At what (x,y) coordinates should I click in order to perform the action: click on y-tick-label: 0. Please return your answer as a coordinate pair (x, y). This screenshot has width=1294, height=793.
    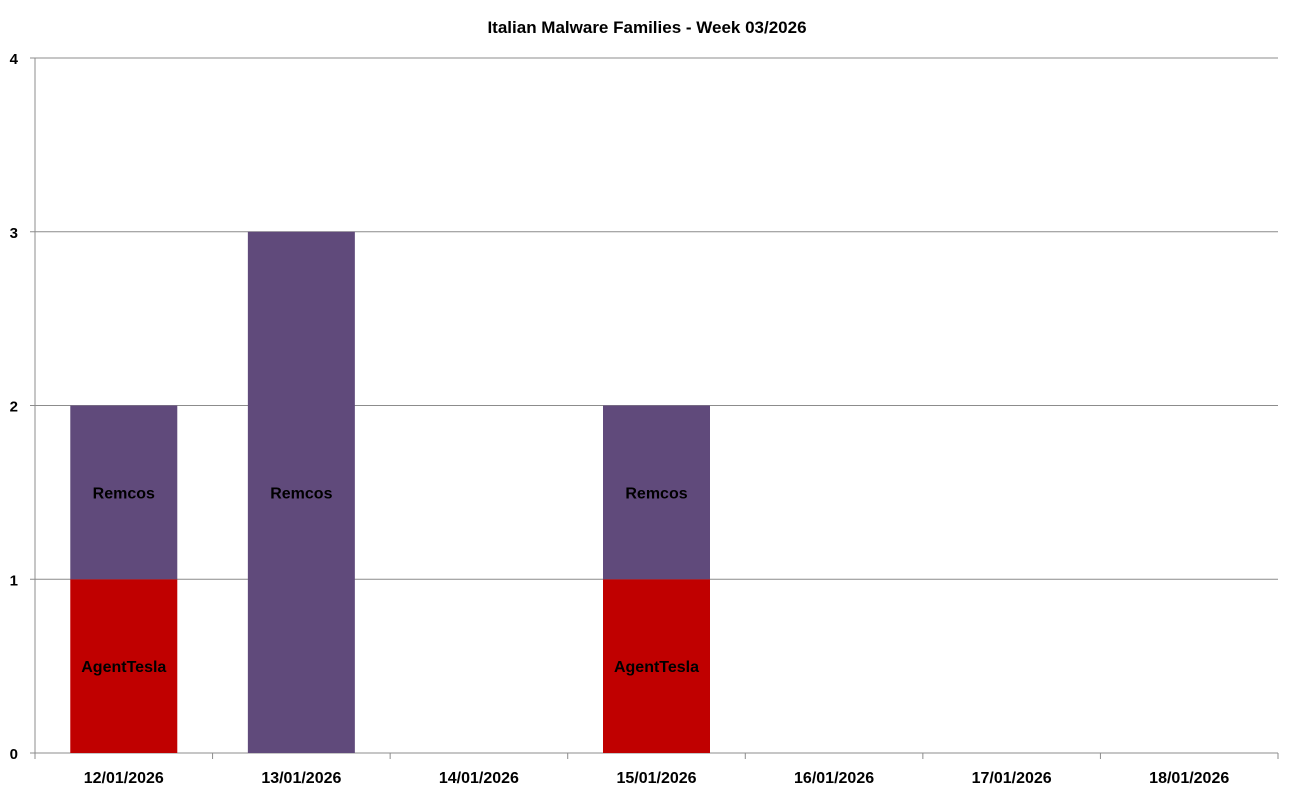
    Looking at the image, I should click on (14, 754).